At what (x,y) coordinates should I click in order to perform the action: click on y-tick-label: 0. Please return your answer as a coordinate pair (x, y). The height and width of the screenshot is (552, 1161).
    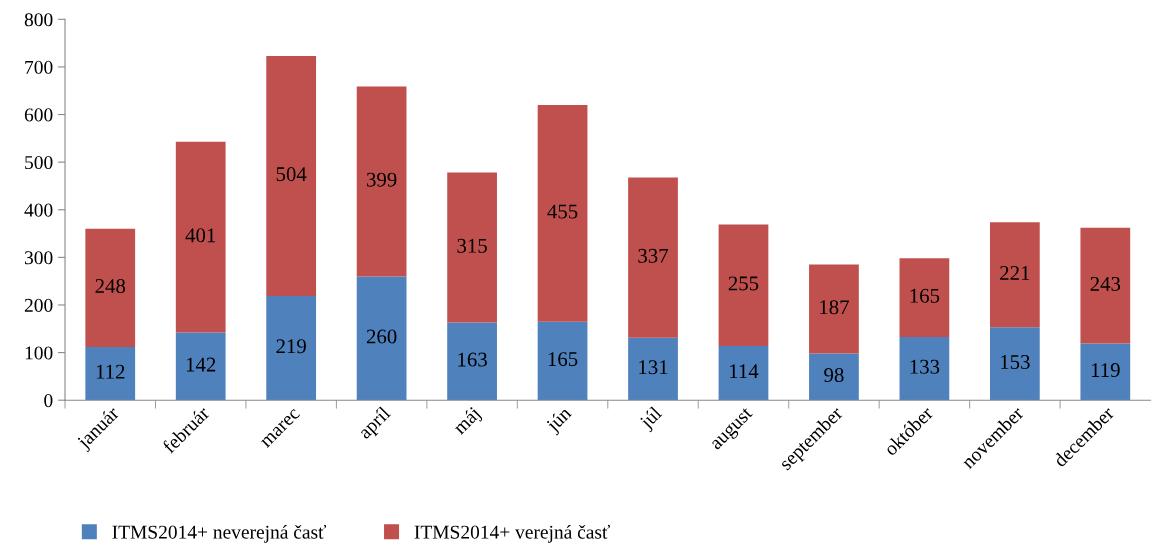
    Looking at the image, I should click on (48, 401).